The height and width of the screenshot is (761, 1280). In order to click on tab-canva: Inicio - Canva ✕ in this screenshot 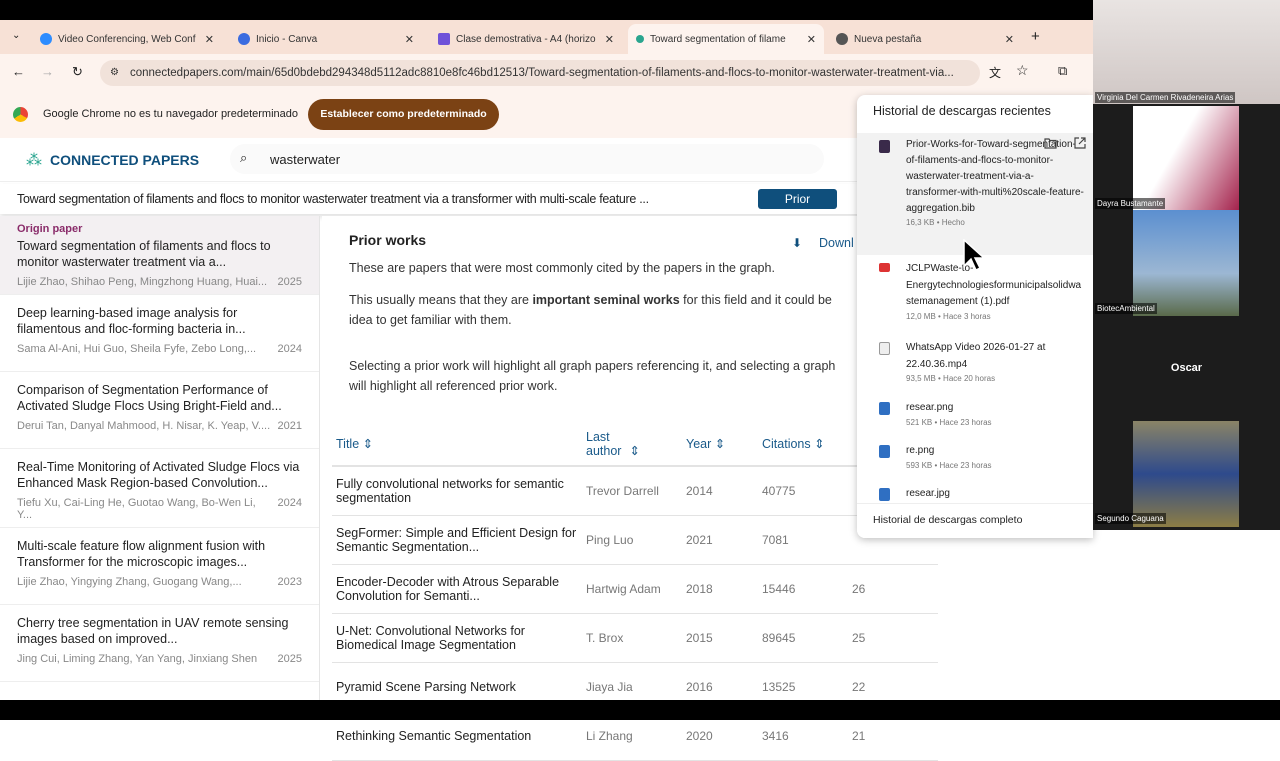, I will do `click(326, 39)`.